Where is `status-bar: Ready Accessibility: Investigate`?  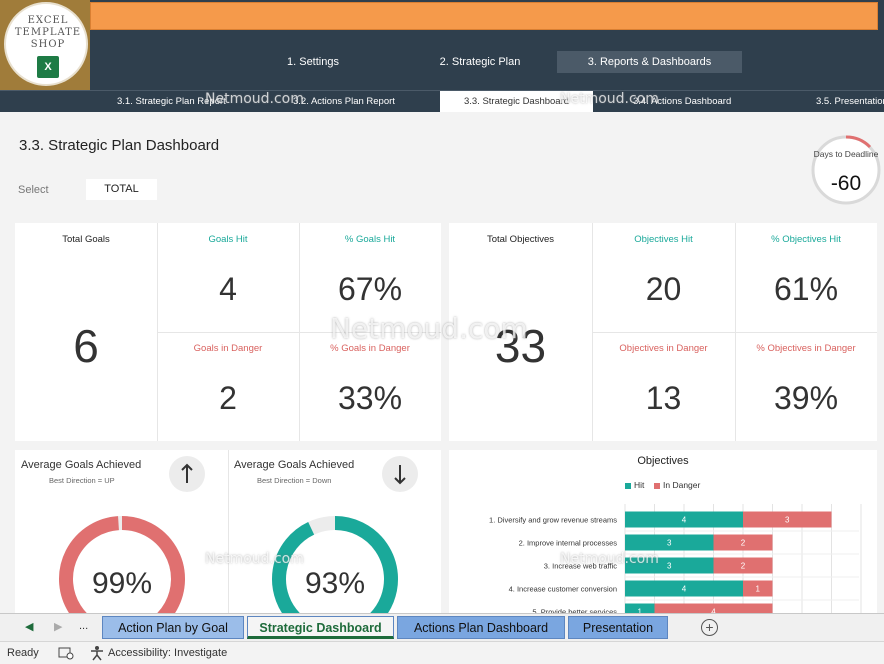
status-bar: Ready Accessibility: Investigate is located at coordinates (442, 652).